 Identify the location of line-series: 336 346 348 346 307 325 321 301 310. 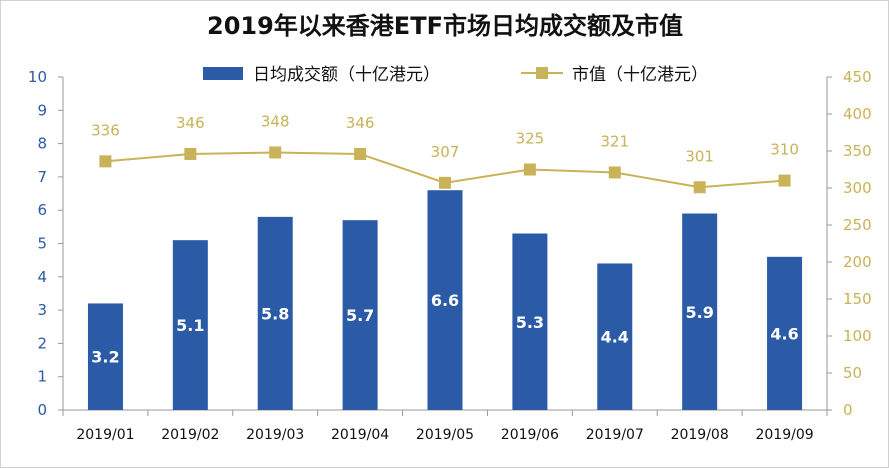
(445, 153).